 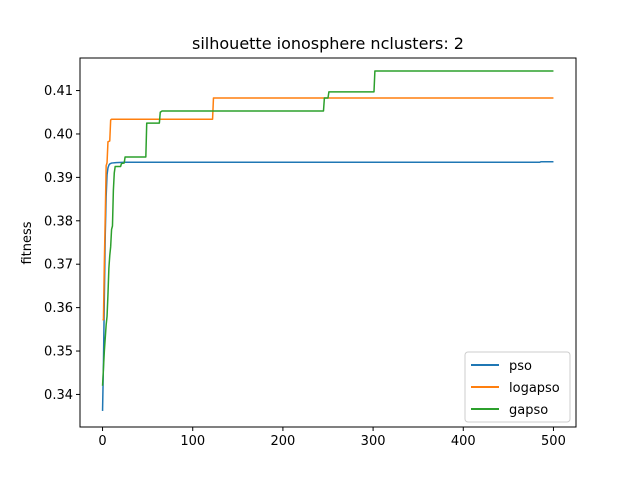 I want to click on x-tick-label: 100, so click(x=192, y=441).